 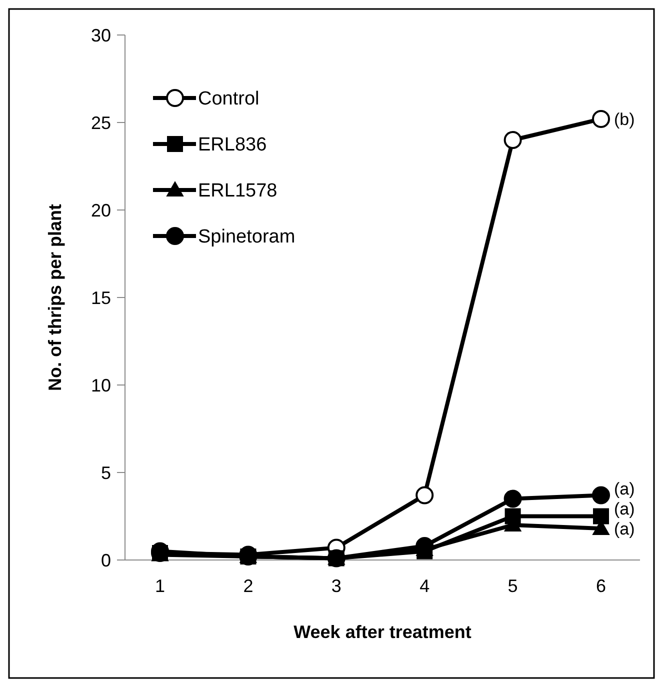 What do you see at coordinates (100, 385) in the screenshot?
I see `y-tick-label: 10` at bounding box center [100, 385].